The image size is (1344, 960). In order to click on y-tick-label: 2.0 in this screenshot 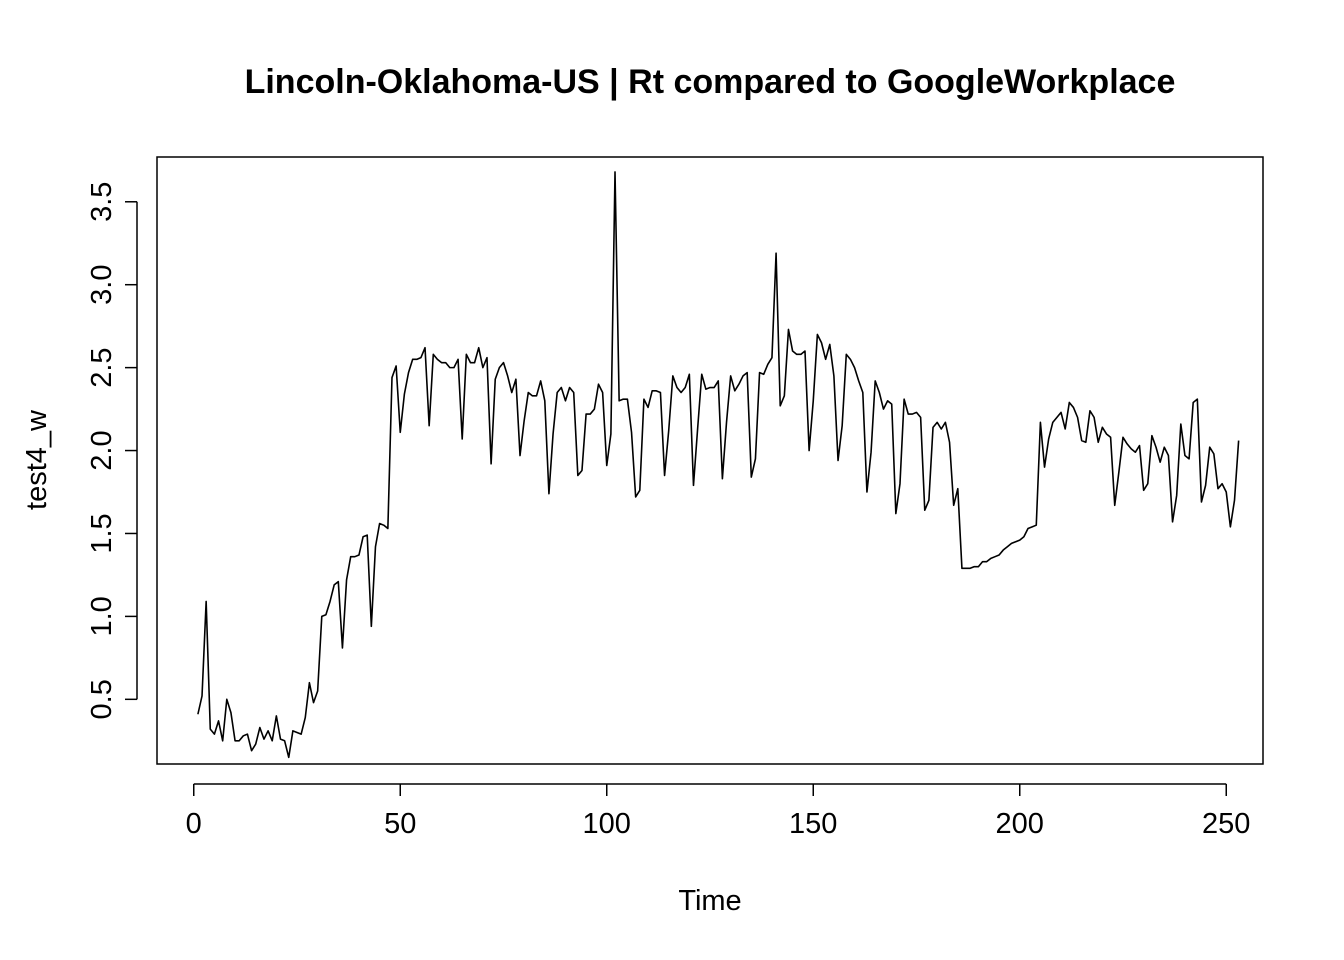, I will do `click(102, 450)`.